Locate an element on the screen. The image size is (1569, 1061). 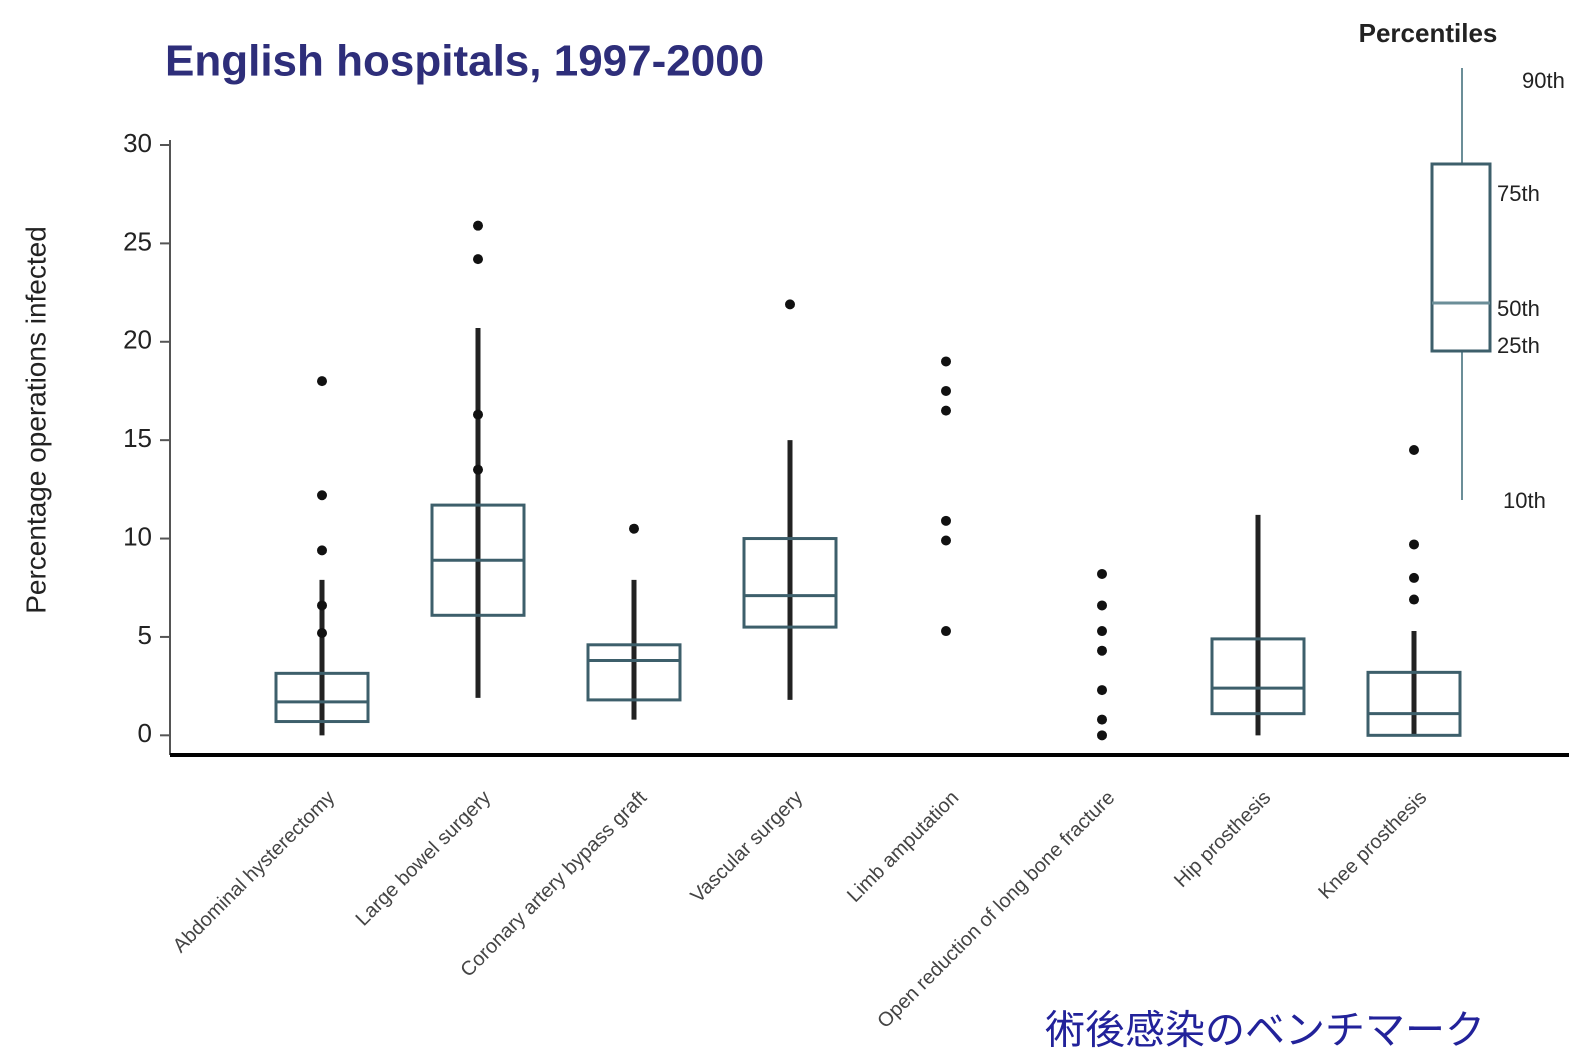
legend-label: 90th is located at coordinates (1543, 80).